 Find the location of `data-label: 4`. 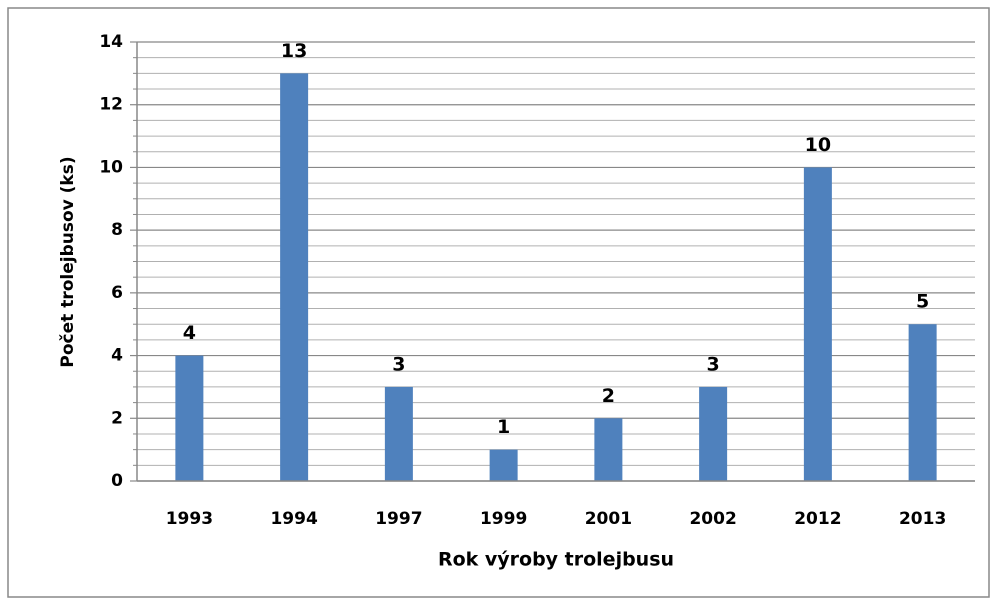

data-label: 4 is located at coordinates (189, 333).